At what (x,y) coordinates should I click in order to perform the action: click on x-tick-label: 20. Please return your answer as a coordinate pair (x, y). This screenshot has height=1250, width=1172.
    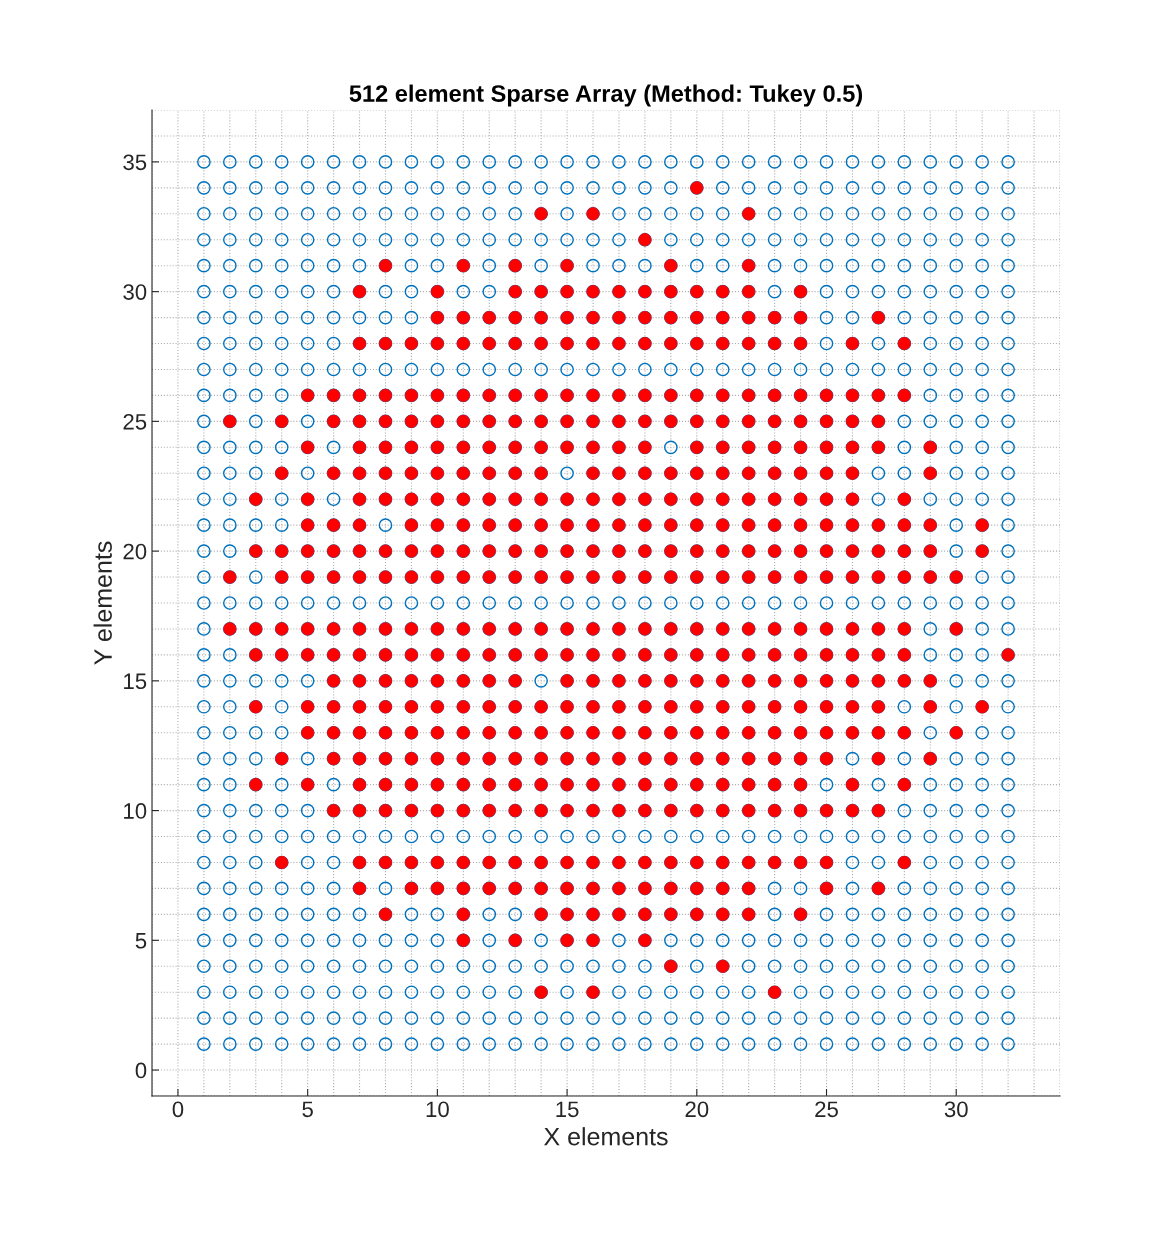
    Looking at the image, I should click on (697, 1109).